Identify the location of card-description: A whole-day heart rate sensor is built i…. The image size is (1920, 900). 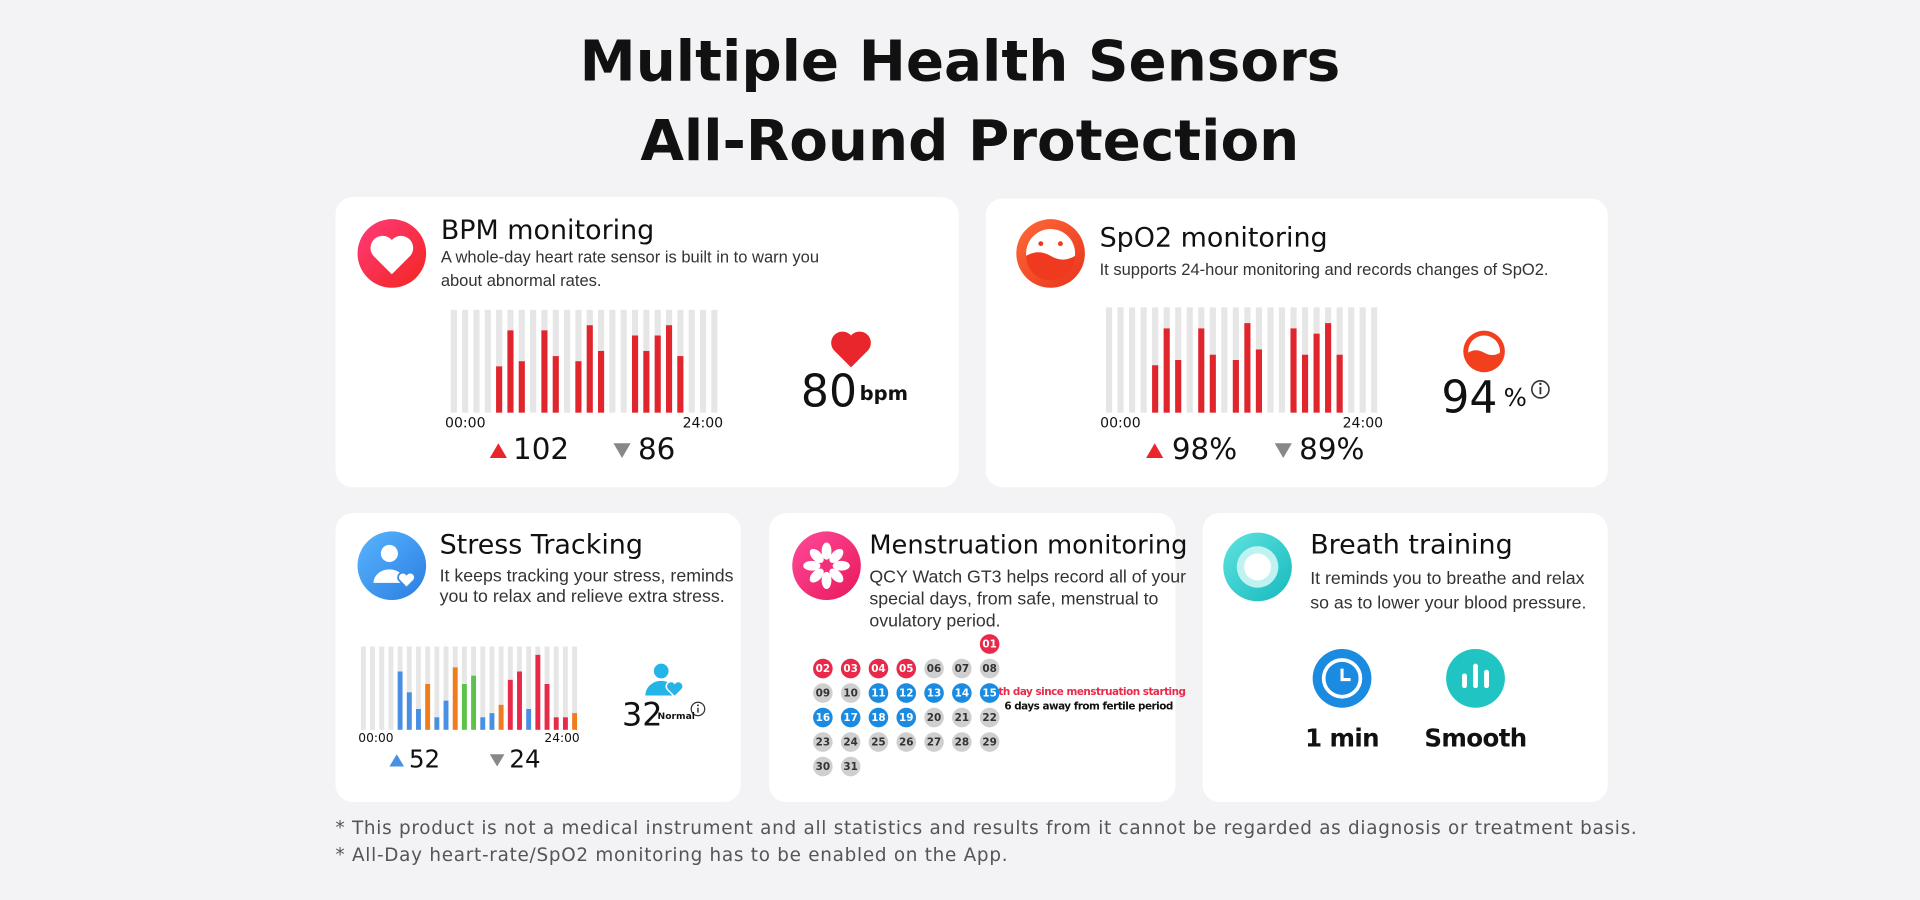
(630, 257).